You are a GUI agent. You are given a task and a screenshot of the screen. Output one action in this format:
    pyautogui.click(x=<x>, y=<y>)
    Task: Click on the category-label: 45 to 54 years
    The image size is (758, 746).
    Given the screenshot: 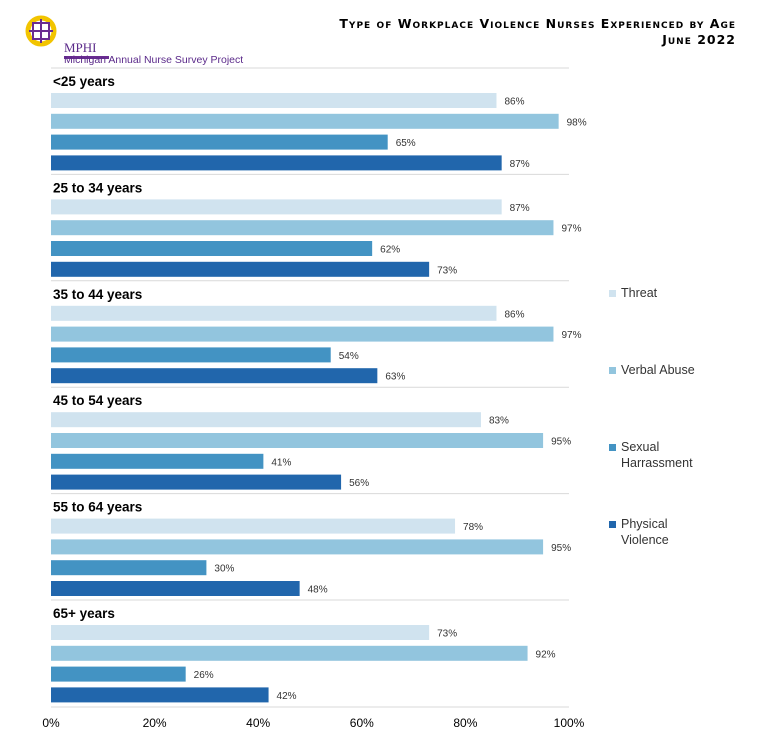 What is the action you would take?
    pyautogui.click(x=97, y=400)
    